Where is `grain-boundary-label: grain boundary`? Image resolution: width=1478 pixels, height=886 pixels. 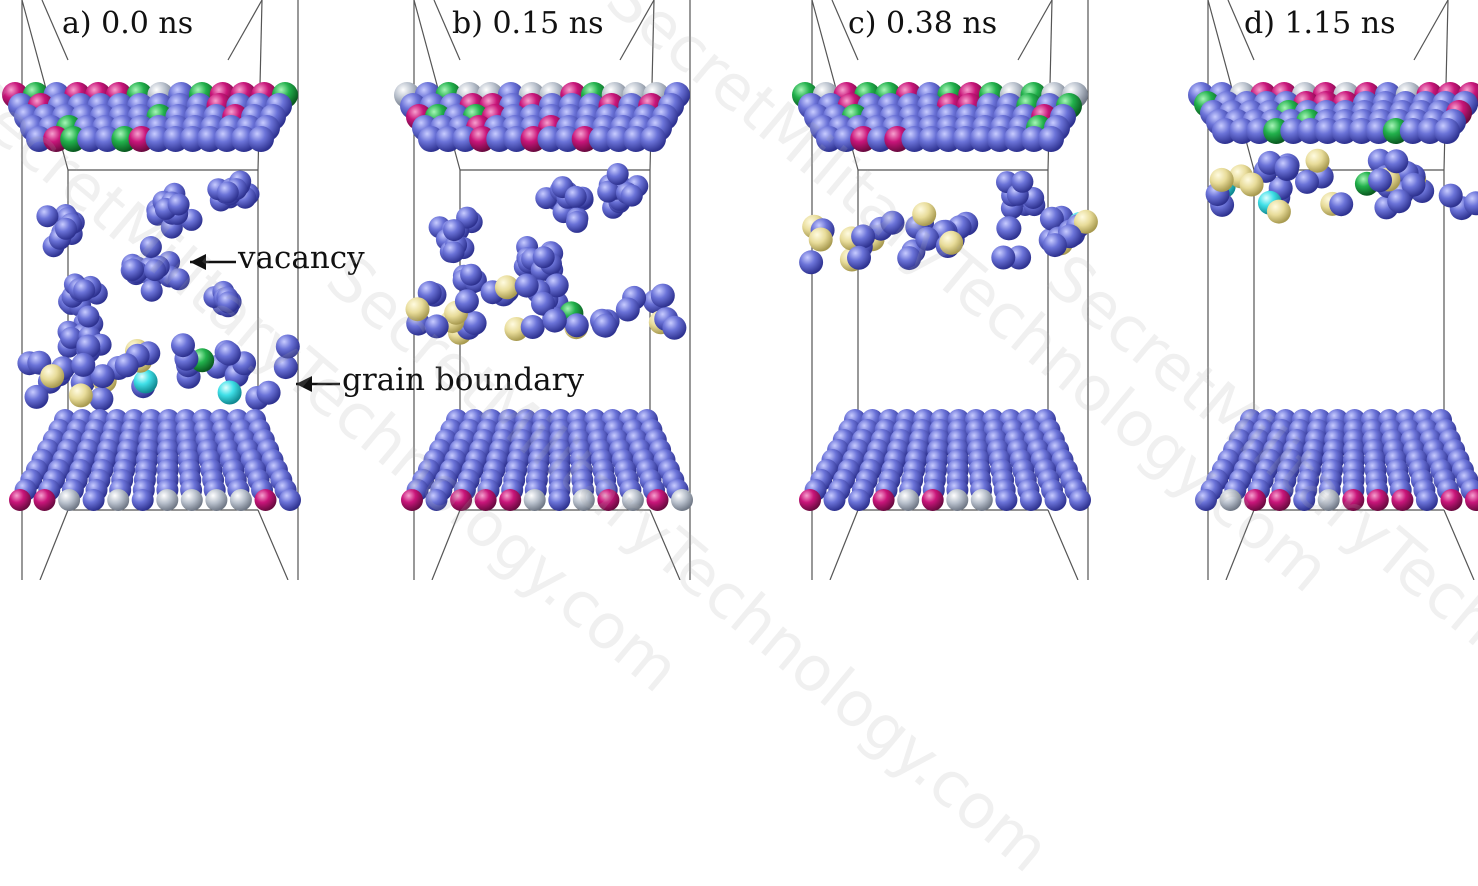 grain-boundary-label: grain boundary is located at coordinates (463, 380).